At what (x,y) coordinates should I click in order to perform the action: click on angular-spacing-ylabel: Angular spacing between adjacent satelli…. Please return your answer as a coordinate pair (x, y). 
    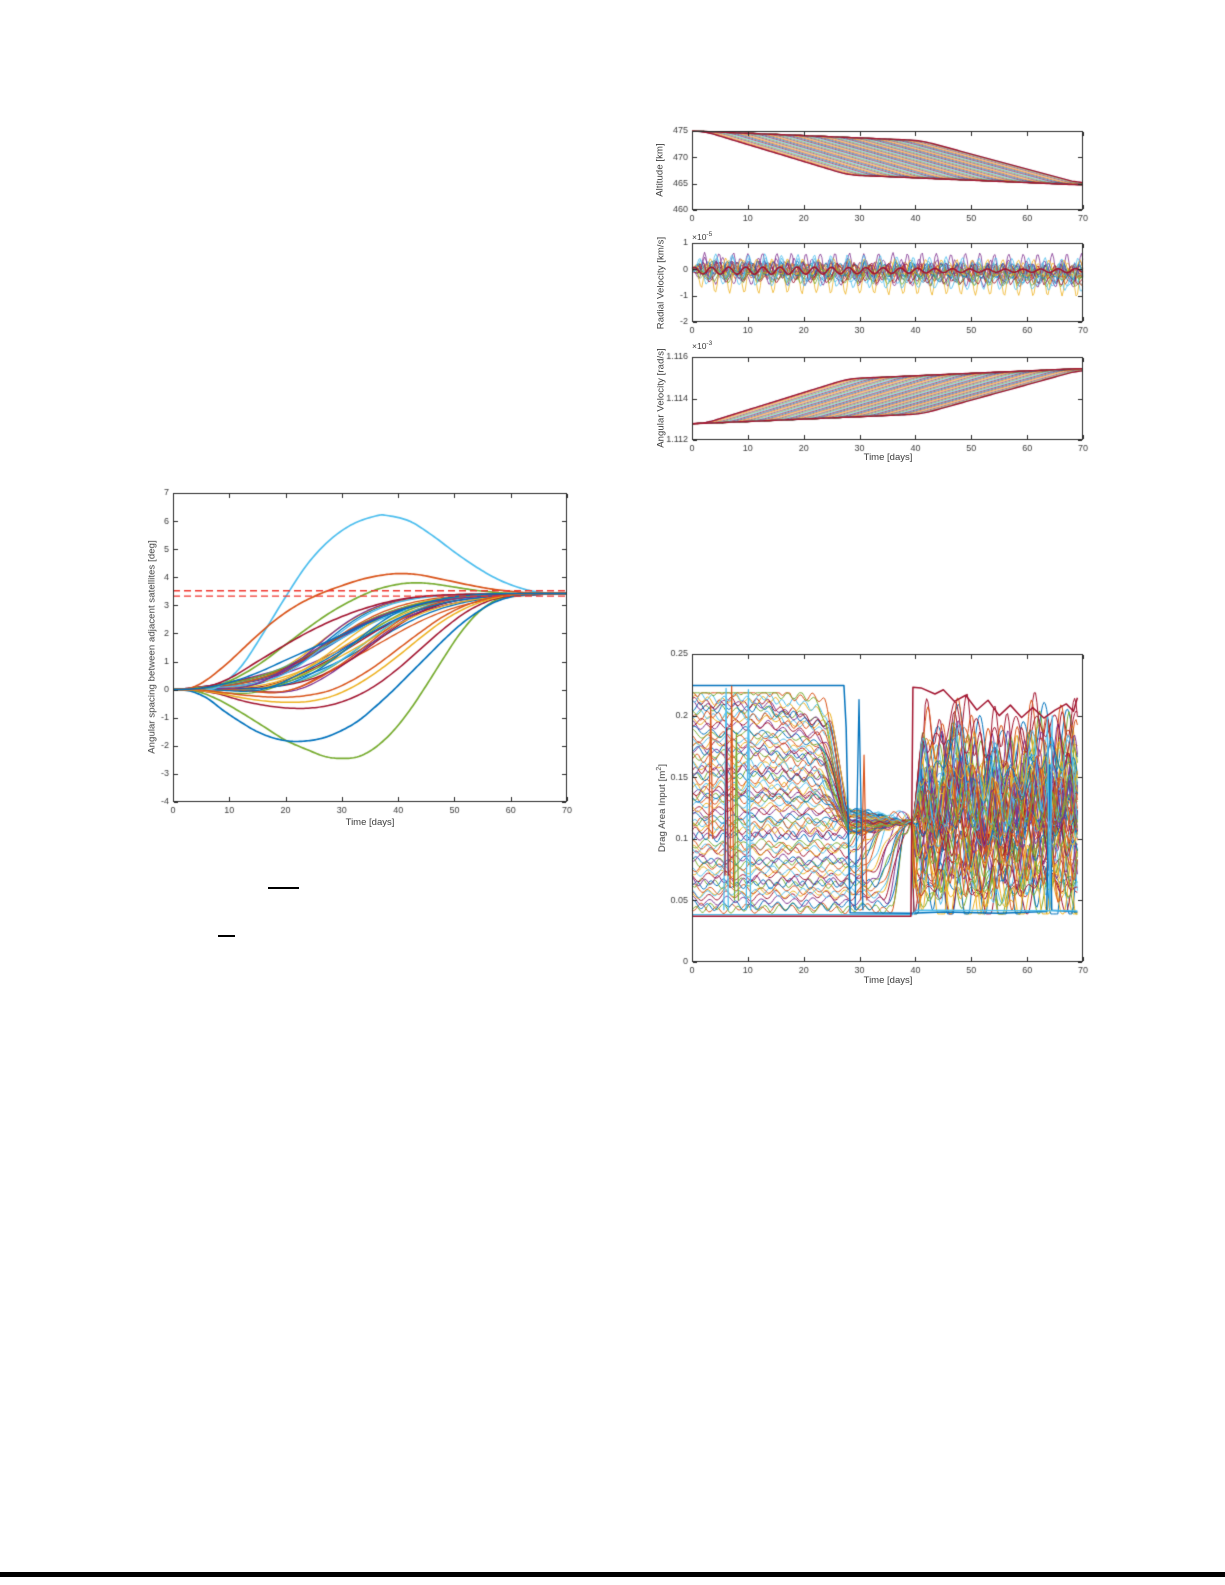
    Looking at the image, I should click on (152, 647).